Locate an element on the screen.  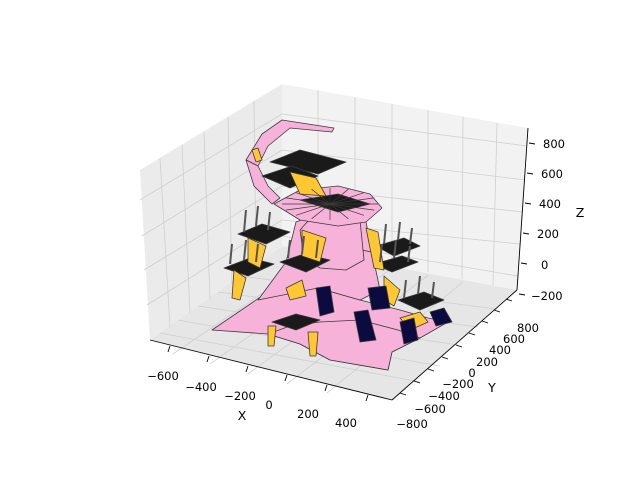
x-axis-label: X is located at coordinates (242, 415).